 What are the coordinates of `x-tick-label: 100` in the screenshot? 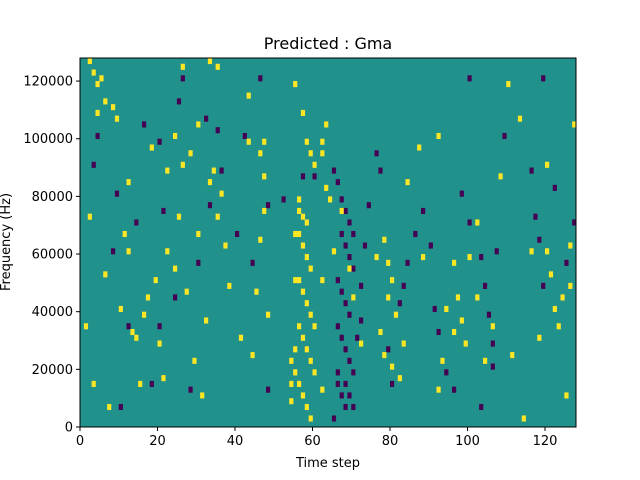 It's located at (467, 441).